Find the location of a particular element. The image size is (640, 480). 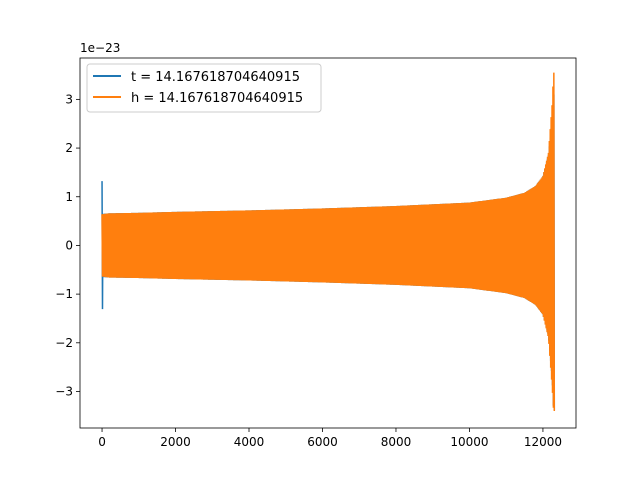

y-tick-label: −1 is located at coordinates (64, 294).